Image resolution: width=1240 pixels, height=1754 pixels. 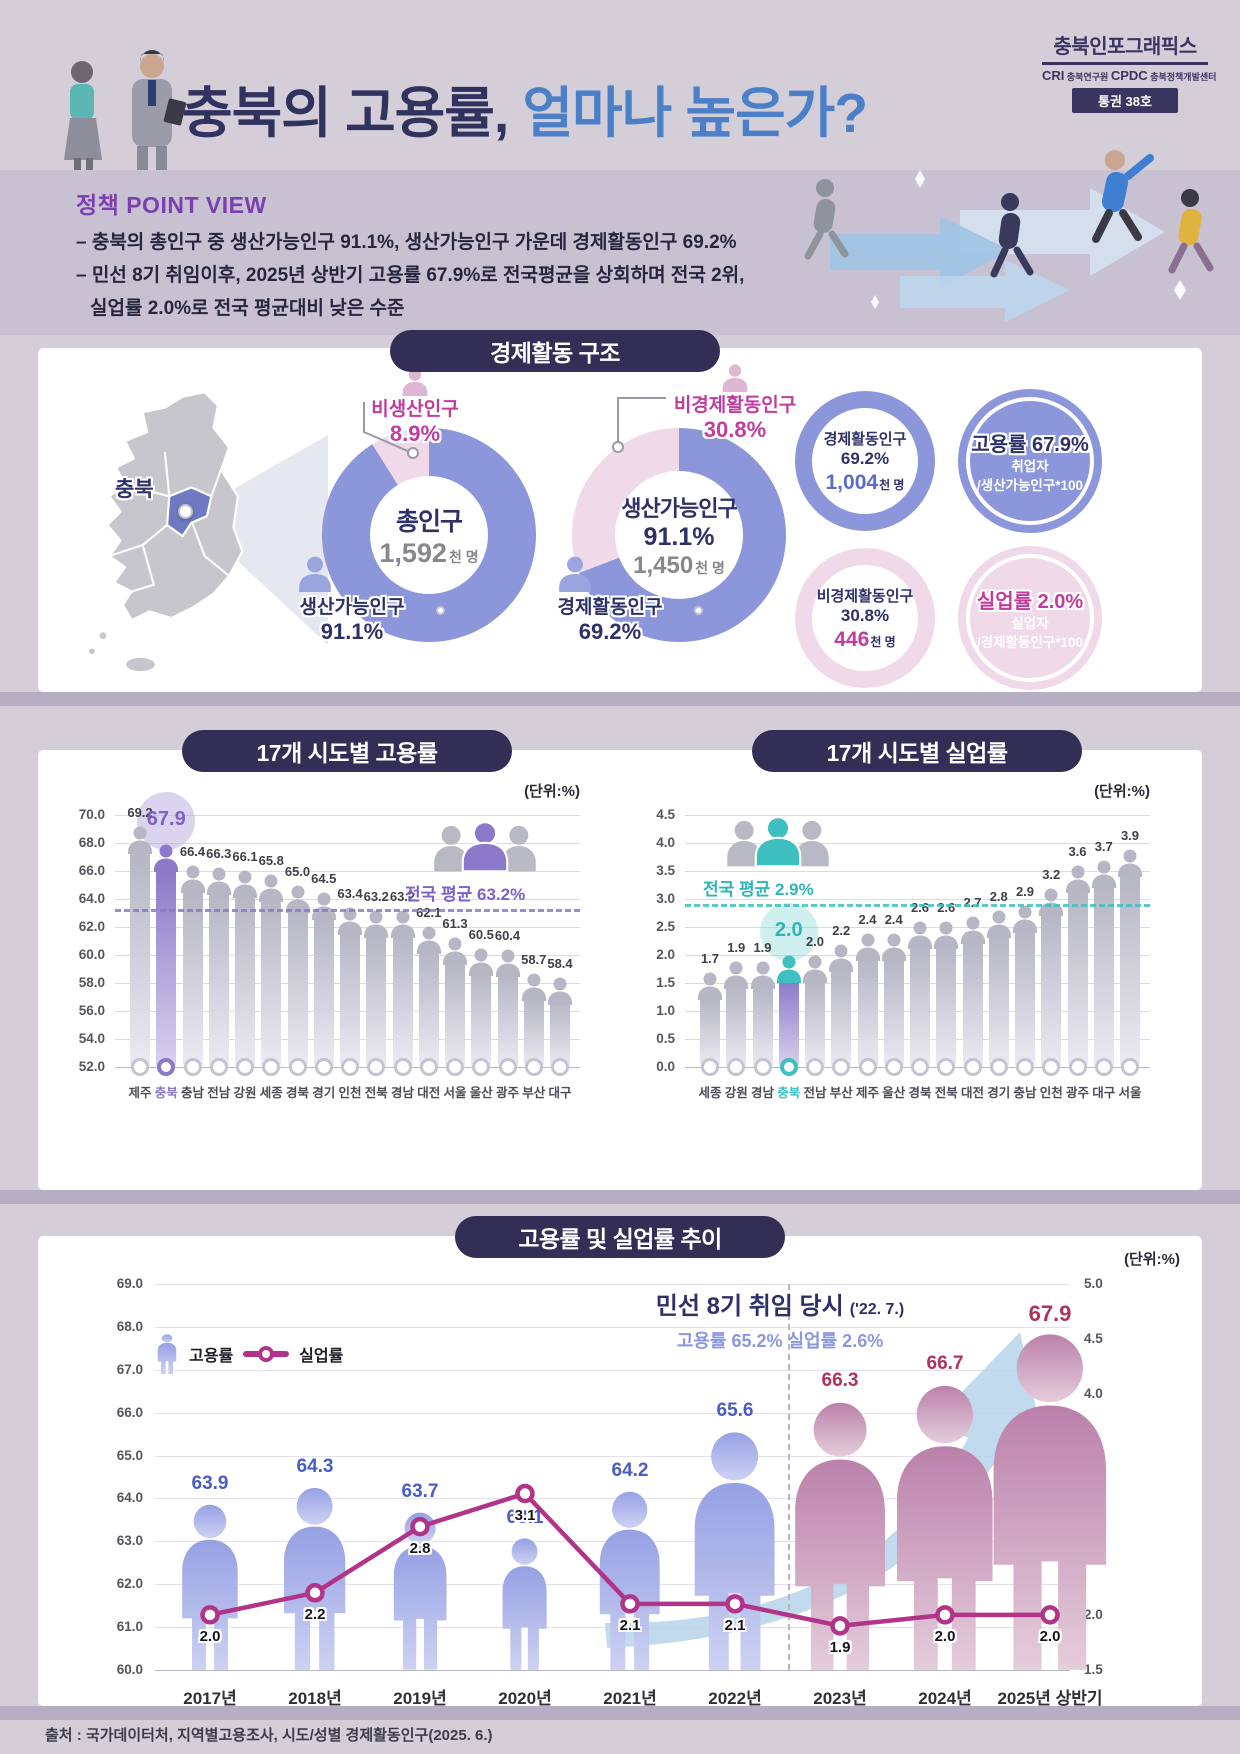 I want to click on donut-total-population: 총인구 1,592 천 명, so click(x=429, y=535).